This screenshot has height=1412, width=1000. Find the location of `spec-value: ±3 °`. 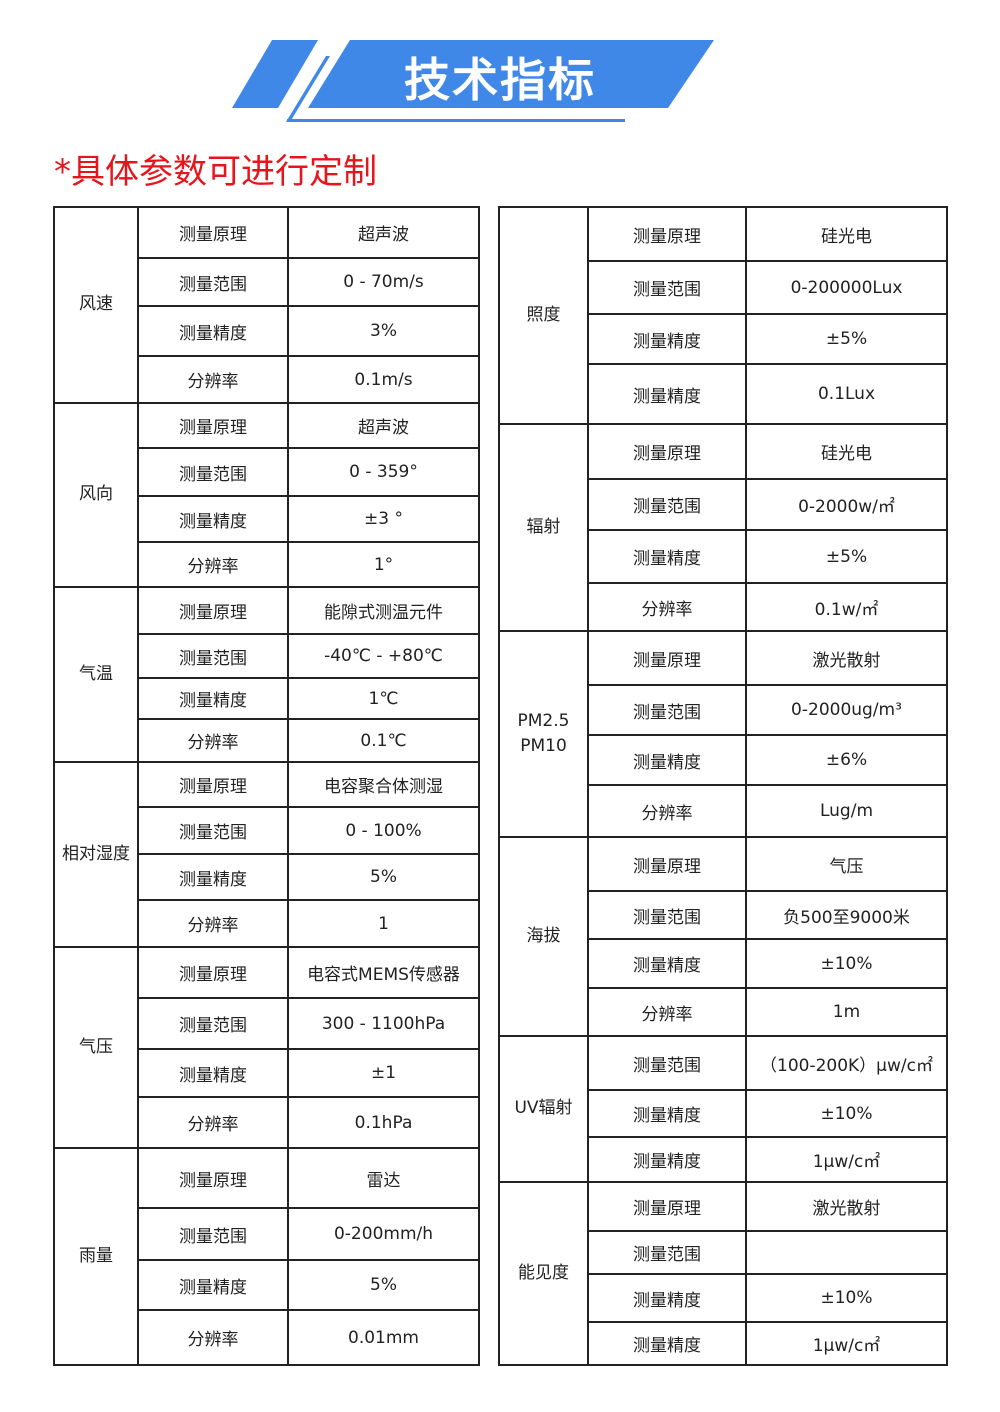

spec-value: ±3 ° is located at coordinates (383, 519).